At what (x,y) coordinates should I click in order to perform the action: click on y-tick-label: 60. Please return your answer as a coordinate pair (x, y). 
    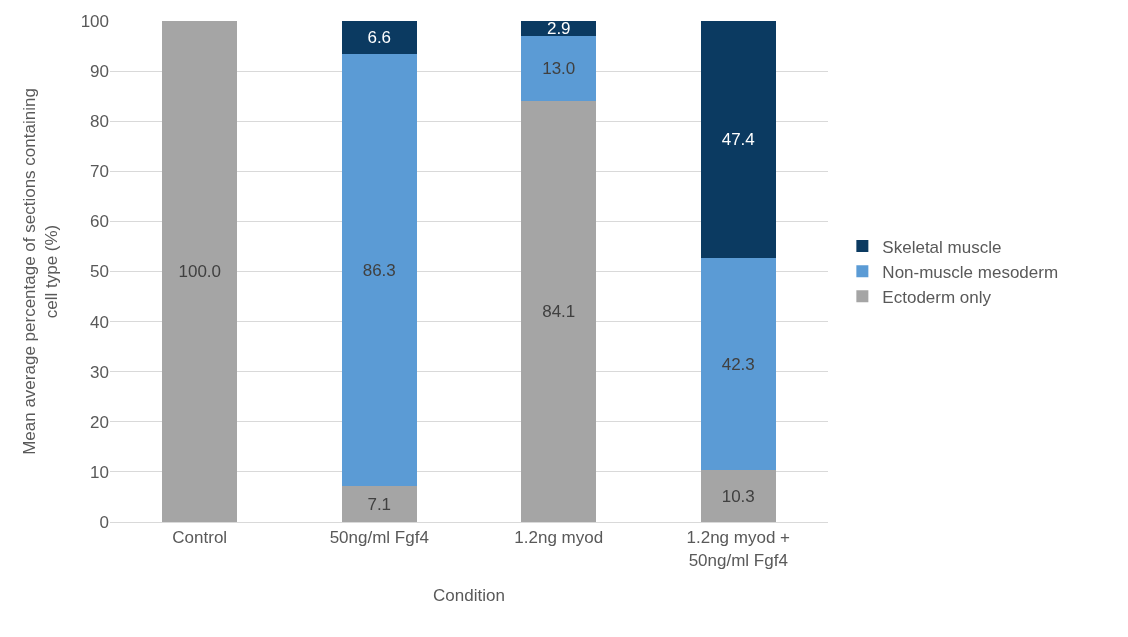
    Looking at the image, I should click on (99, 222).